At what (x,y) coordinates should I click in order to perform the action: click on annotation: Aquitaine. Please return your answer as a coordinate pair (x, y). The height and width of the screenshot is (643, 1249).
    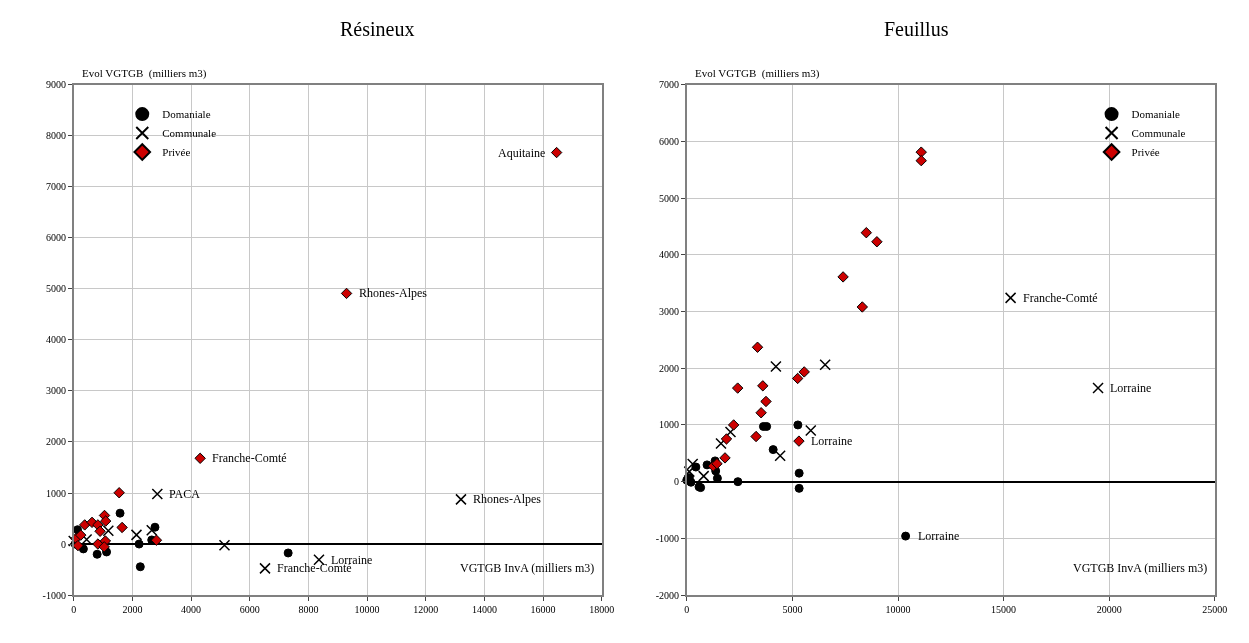
    Looking at the image, I should click on (522, 153).